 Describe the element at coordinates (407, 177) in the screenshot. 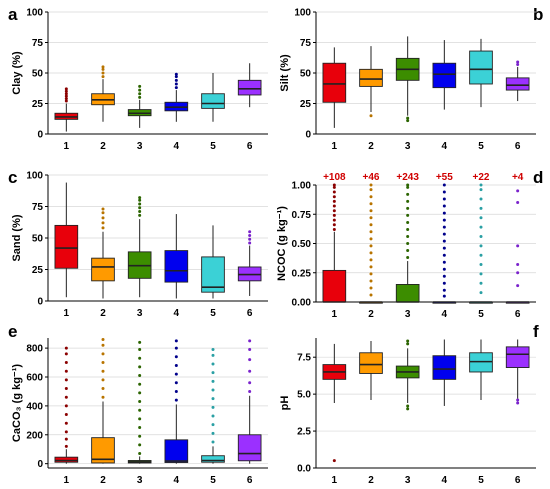

I see `count-label: +243` at that location.